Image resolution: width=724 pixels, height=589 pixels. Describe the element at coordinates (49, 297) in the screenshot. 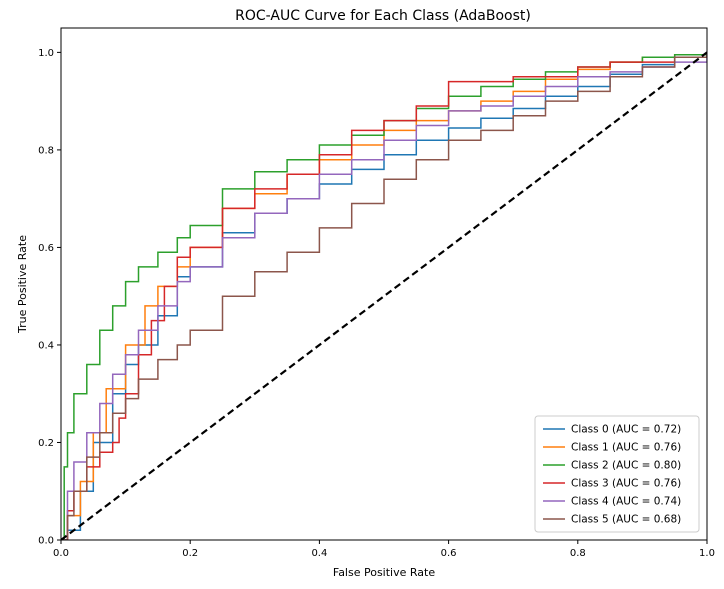

I see `y-axis: 0.0 0.2 0.4 0.6 0.8 1.0` at that location.